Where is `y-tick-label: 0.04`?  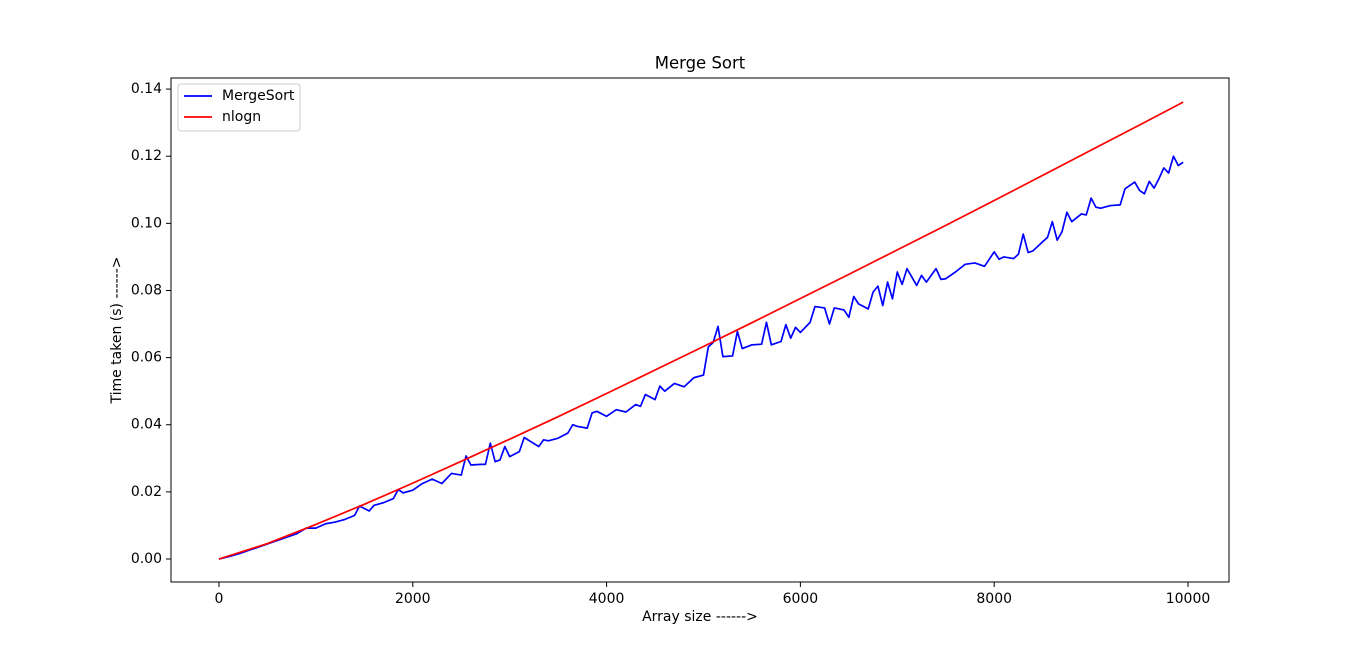 y-tick-label: 0.04 is located at coordinates (146, 425).